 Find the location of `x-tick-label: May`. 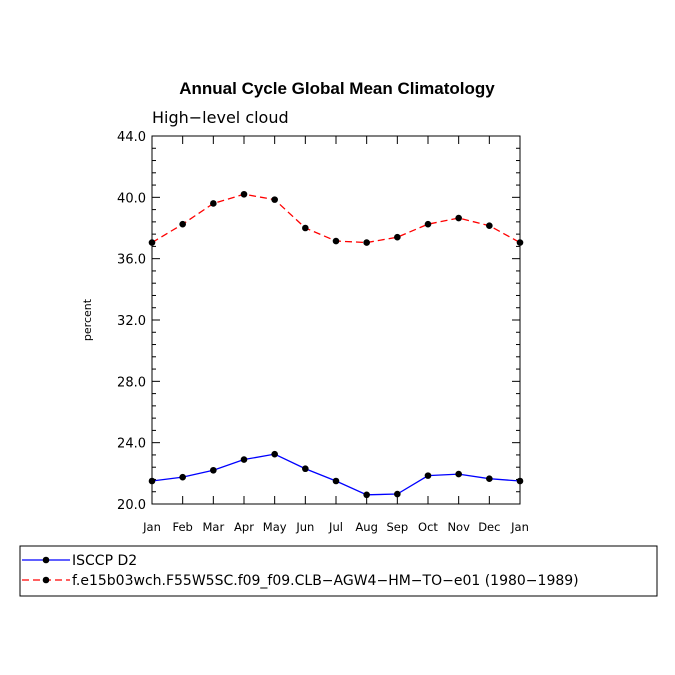

x-tick-label: May is located at coordinates (275, 527).